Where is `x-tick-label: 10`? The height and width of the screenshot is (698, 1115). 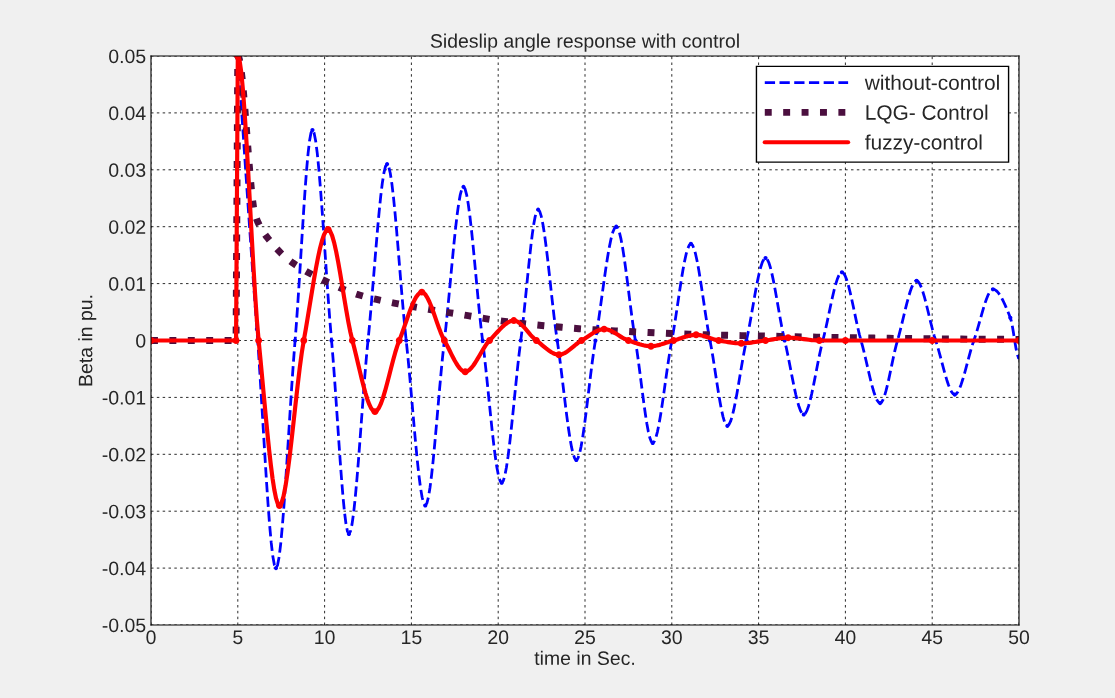 x-tick-label: 10 is located at coordinates (325, 637).